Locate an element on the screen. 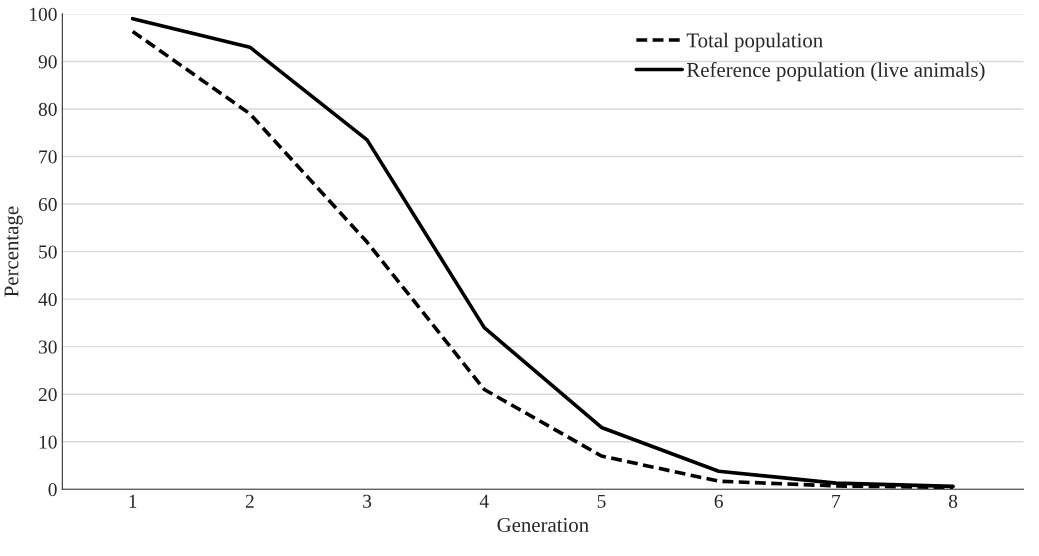  x-axis-title: Generation is located at coordinates (543, 524).